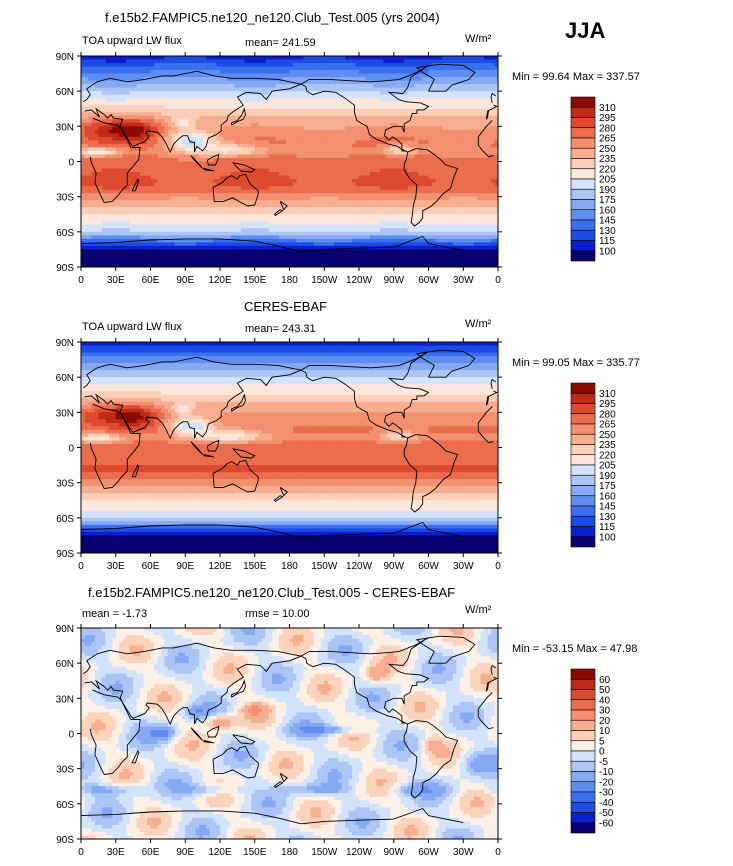 The width and height of the screenshot is (733, 866). What do you see at coordinates (478, 324) in the screenshot?
I see `panel-2-units: W/m²` at bounding box center [478, 324].